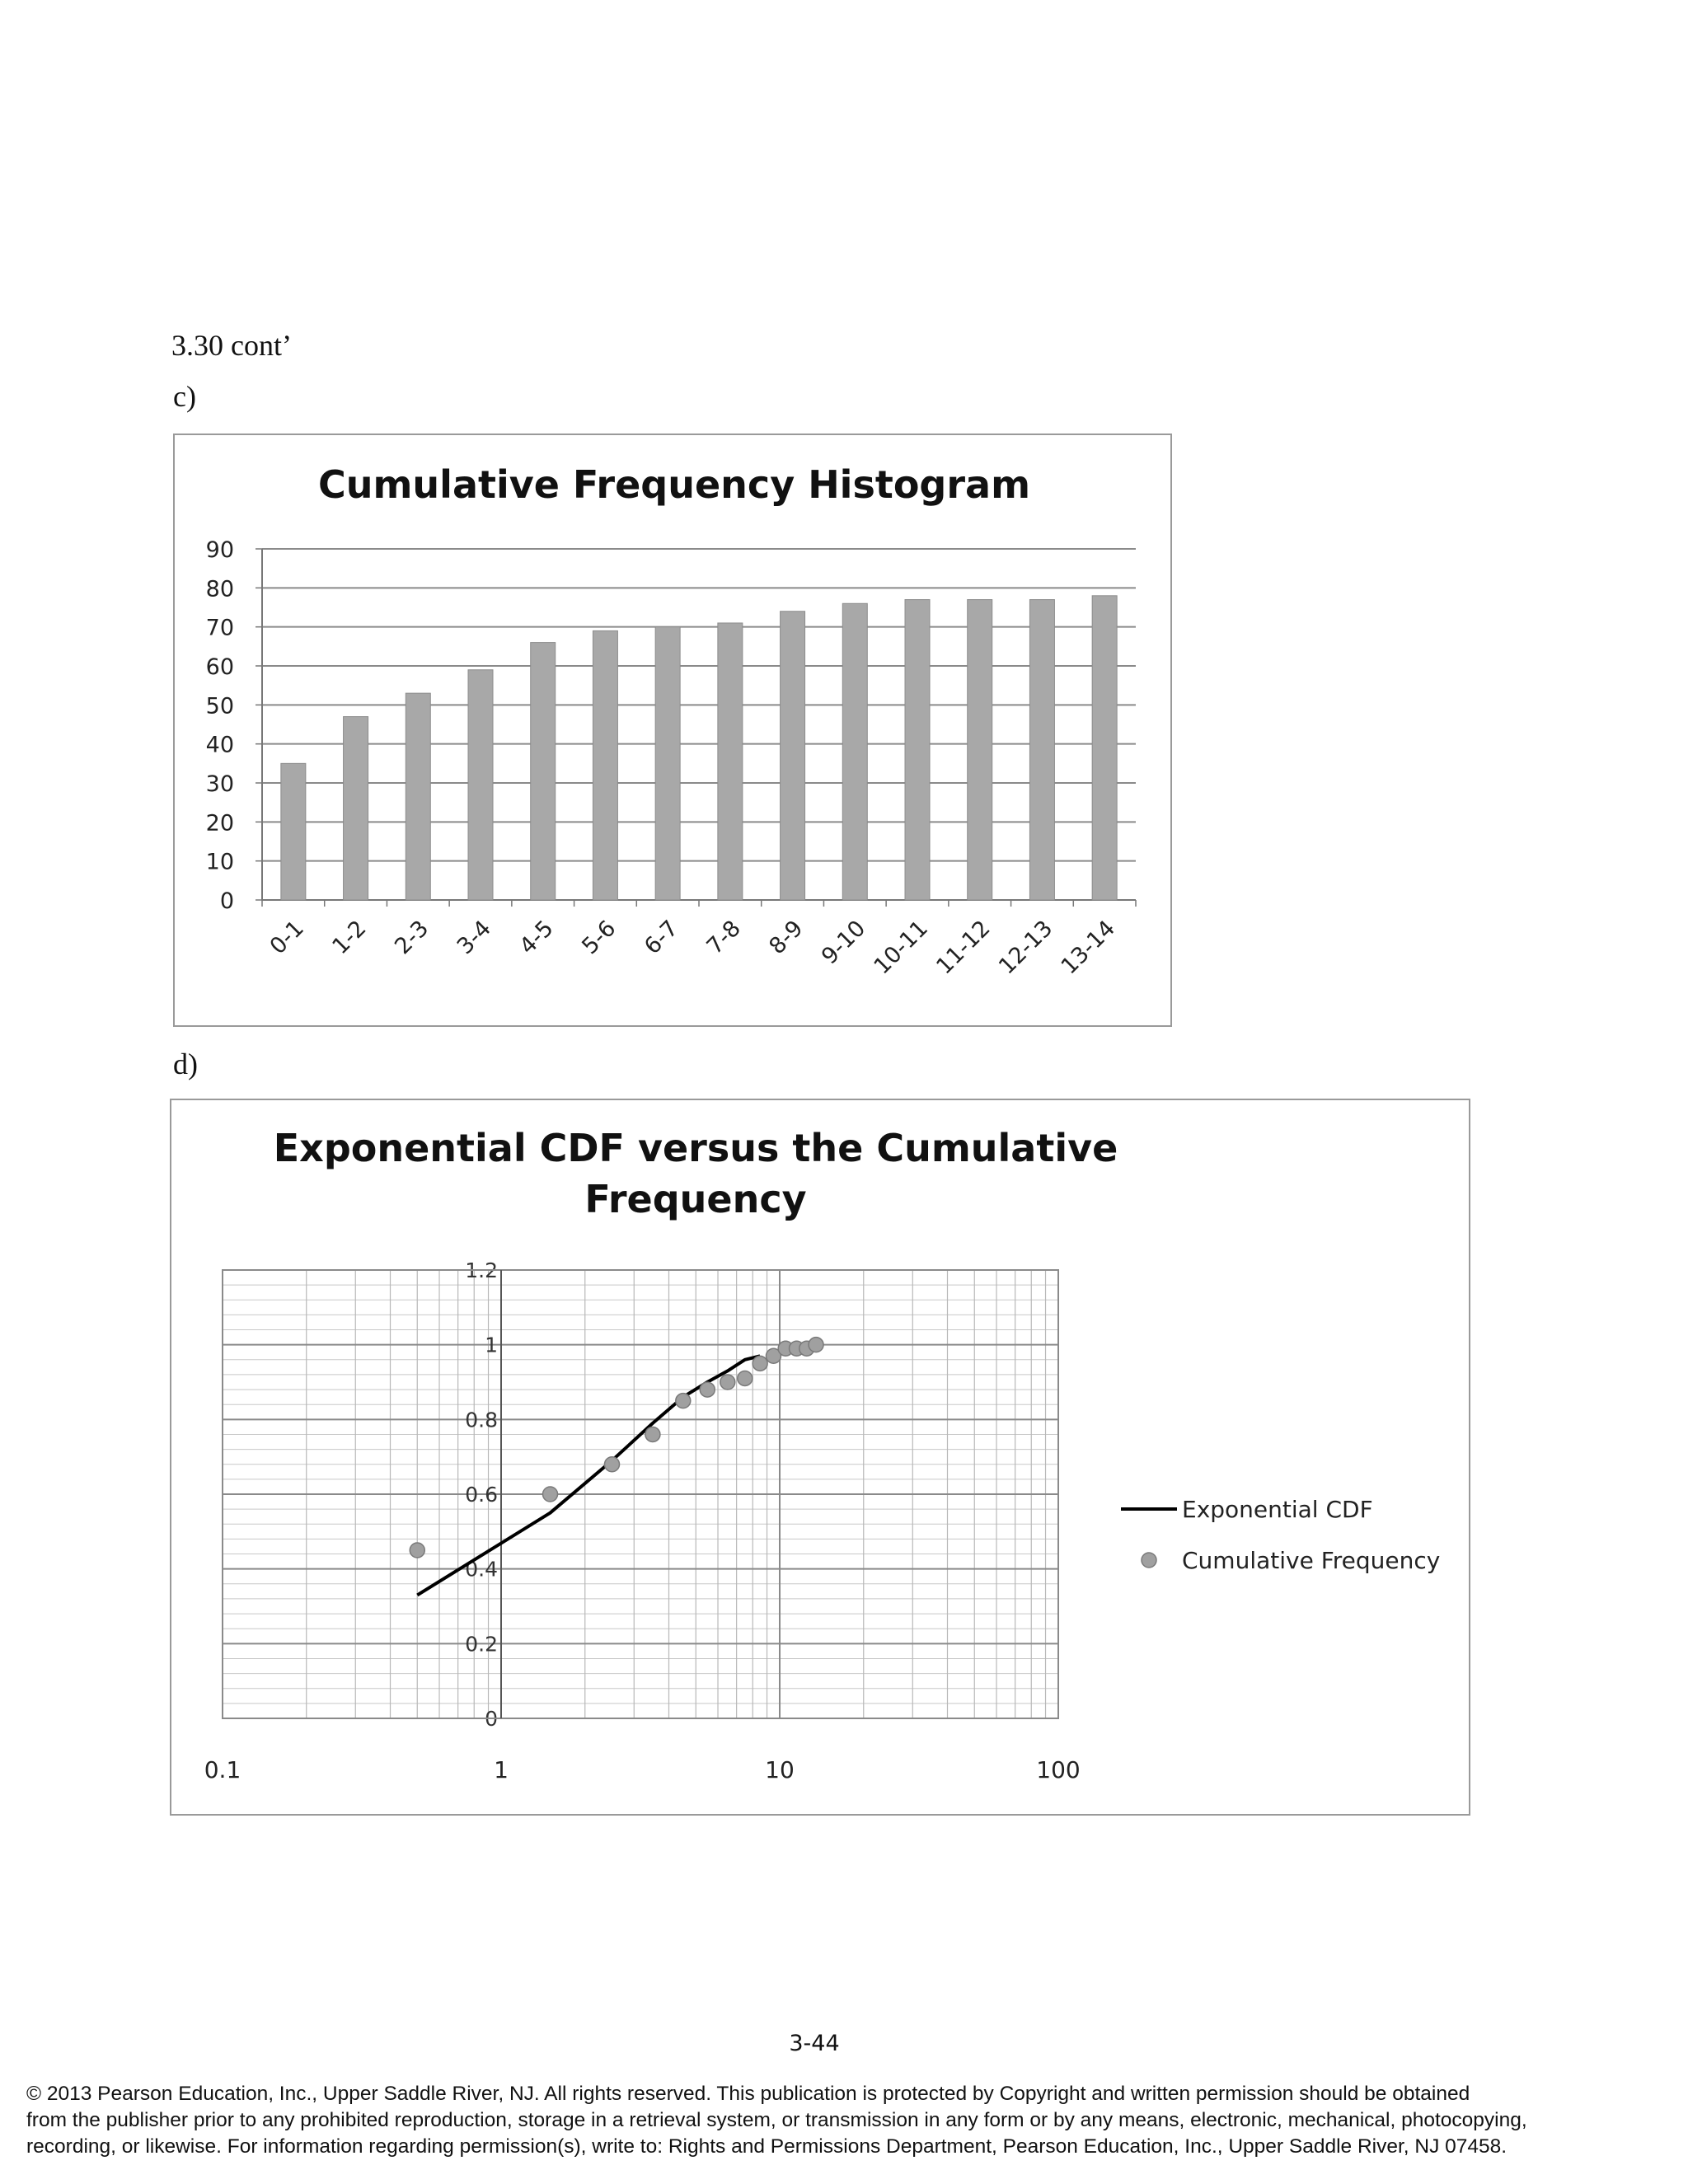 This screenshot has height=2184, width=1688. Describe the element at coordinates (674, 484) in the screenshot. I see `chart-title: Cumulative Frequency Histogram` at that location.